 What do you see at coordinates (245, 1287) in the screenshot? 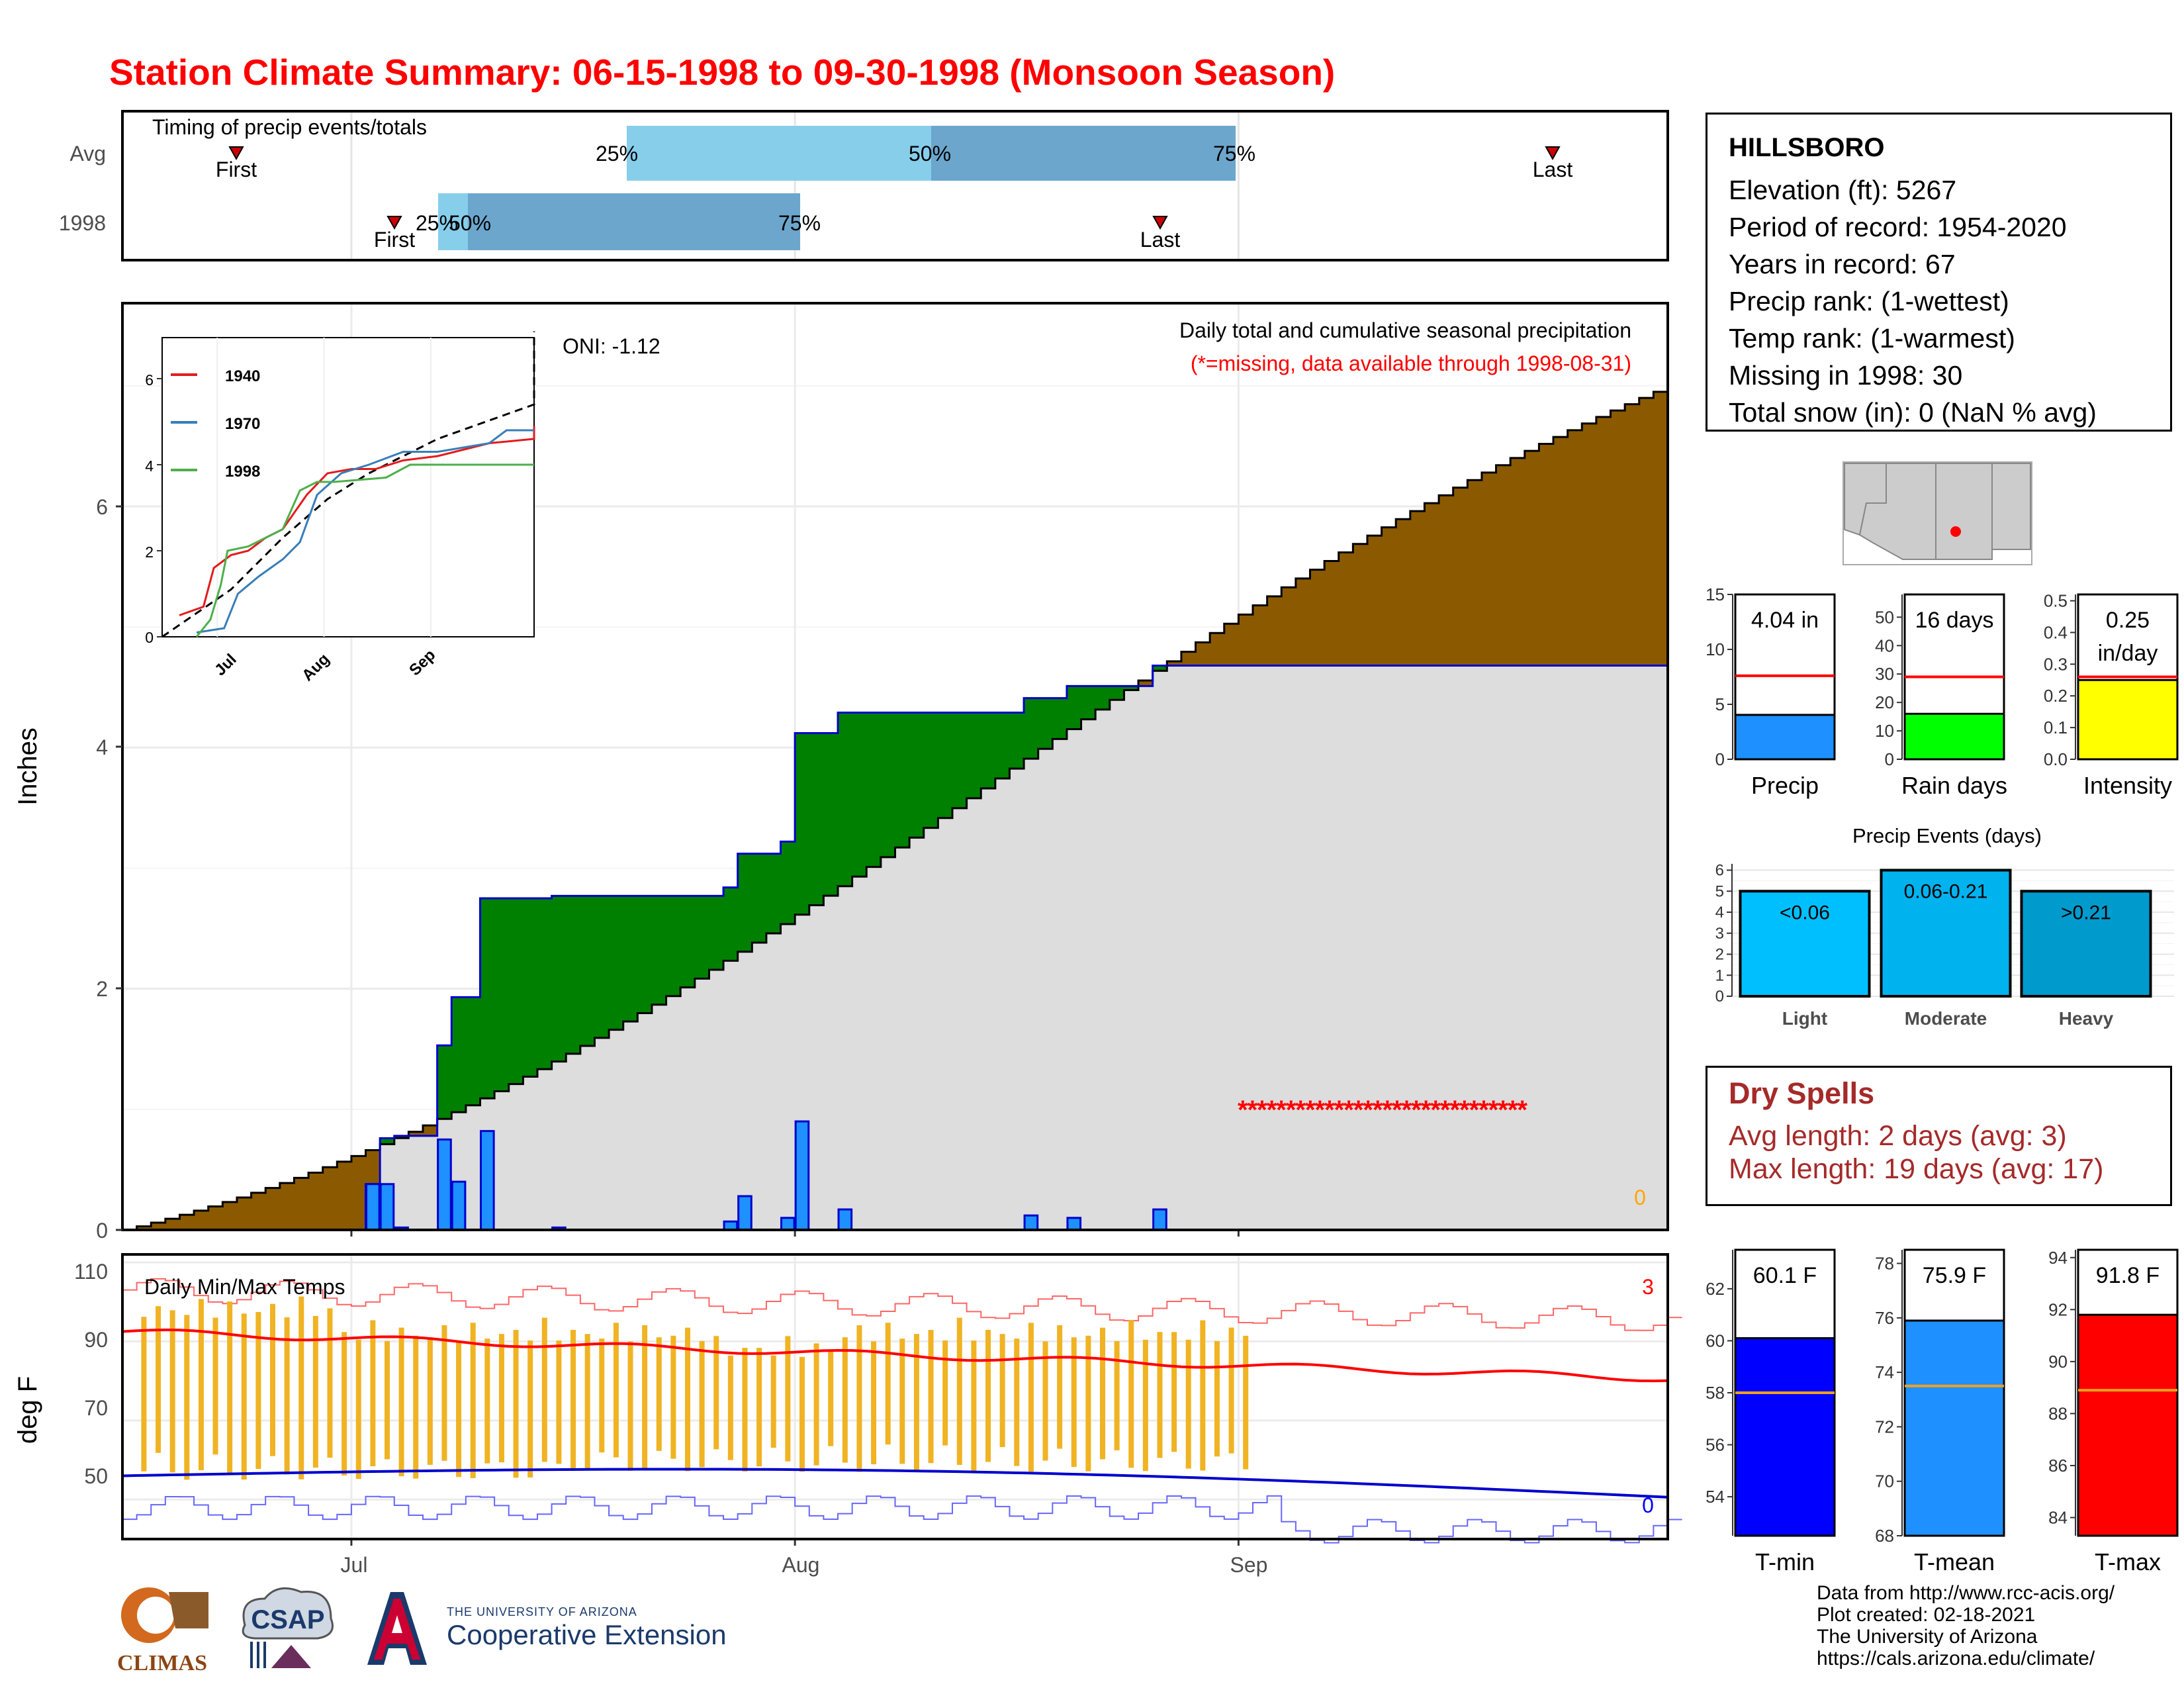
I see `temp-caption: Daily Min/Max Temps` at bounding box center [245, 1287].